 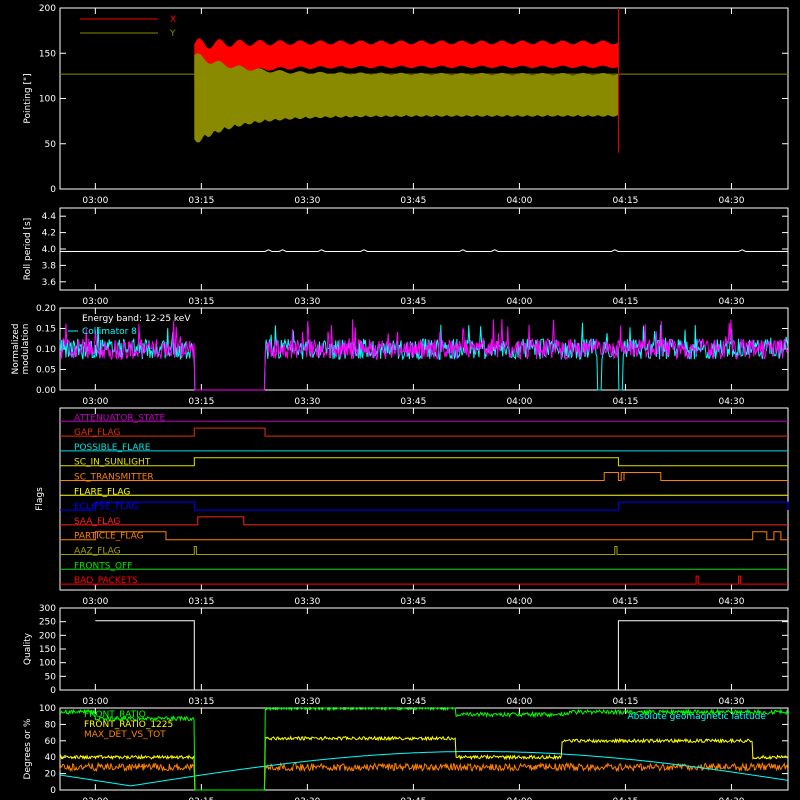 I want to click on y-axis-label: Flags, so click(x=40, y=499).